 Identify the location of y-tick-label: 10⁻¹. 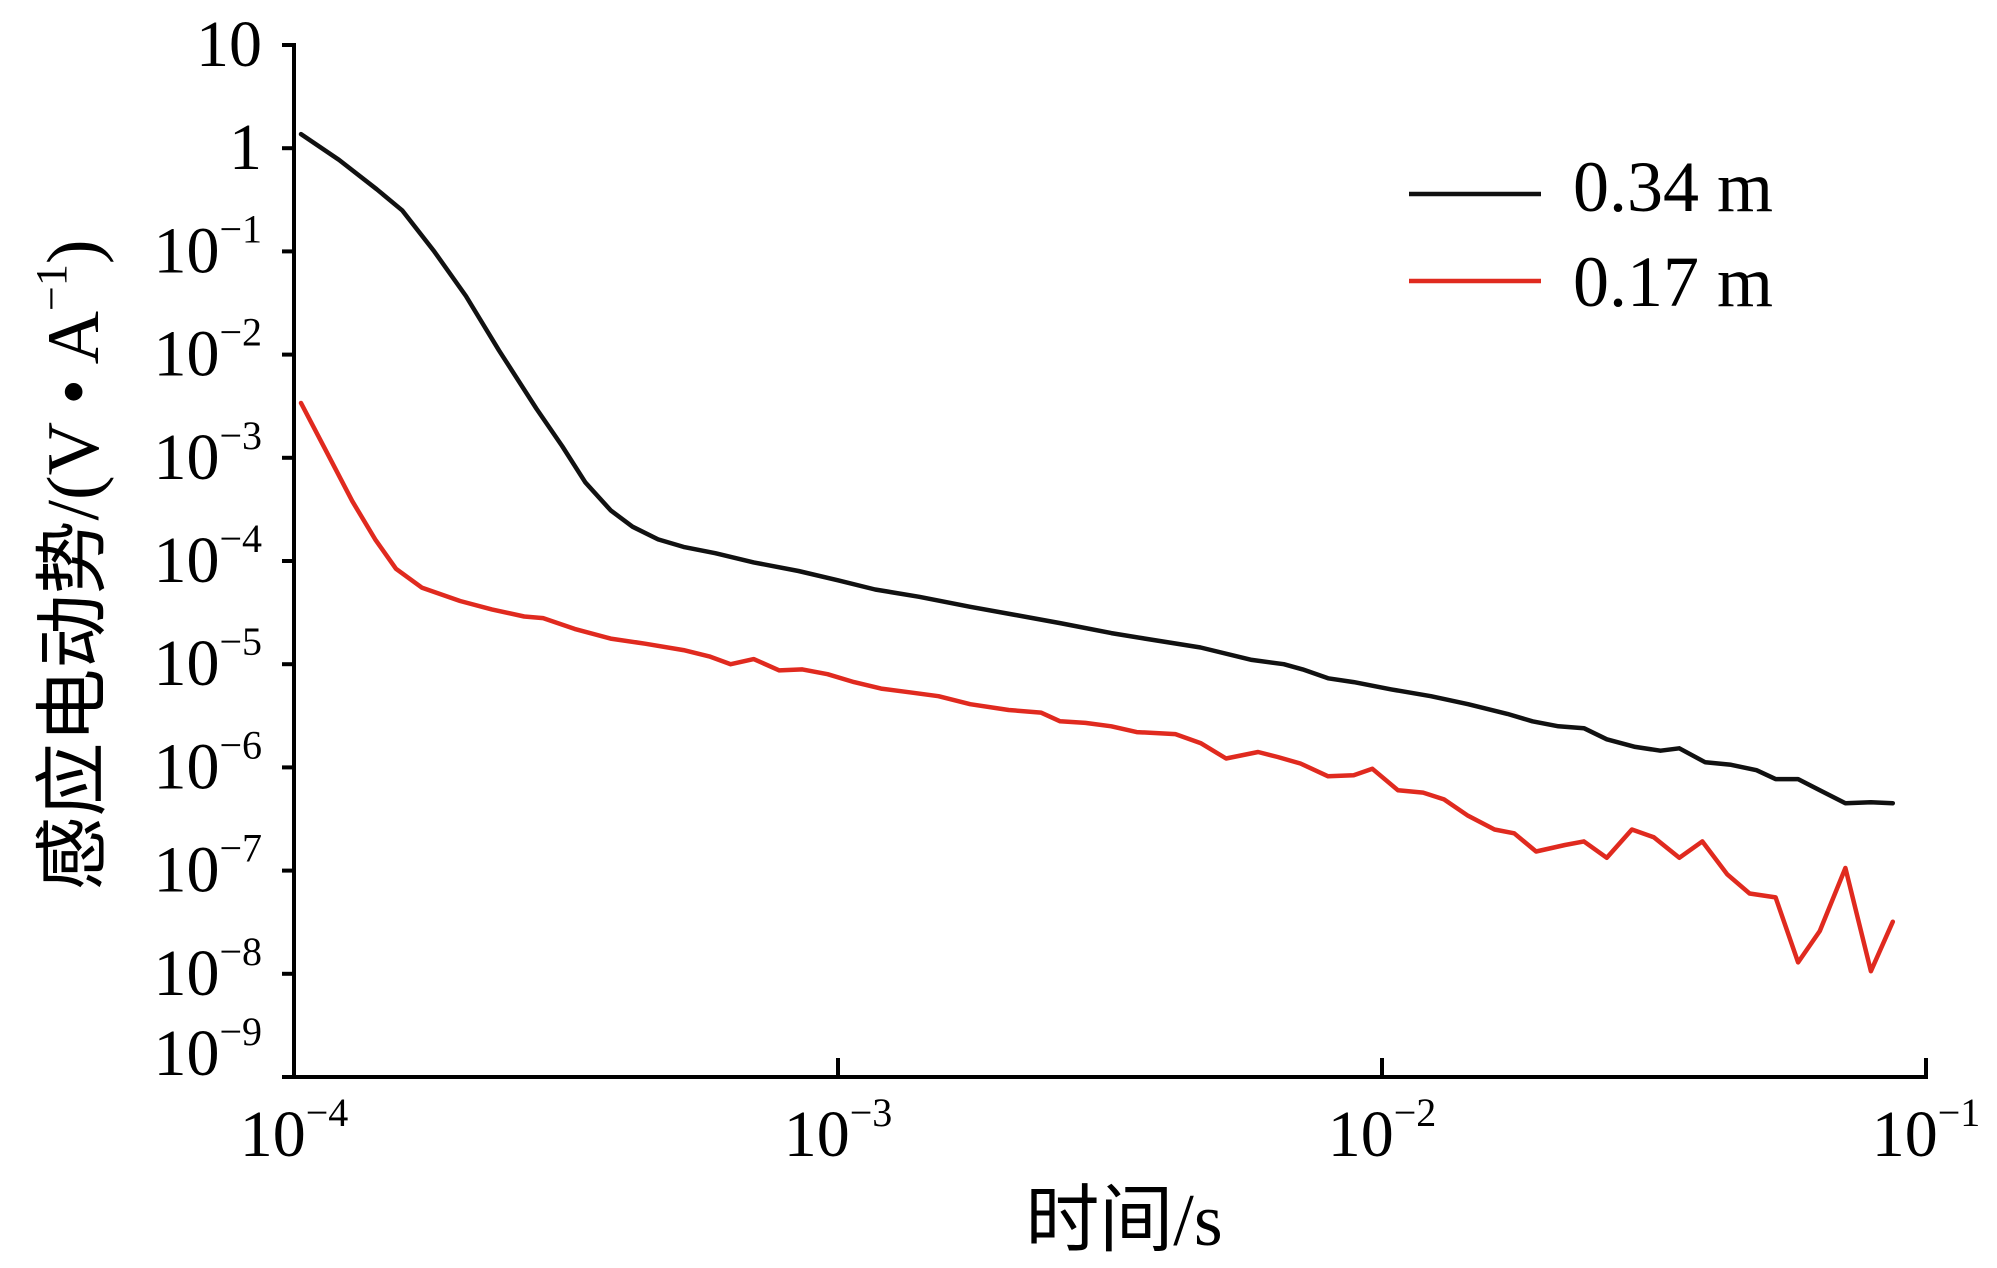
(207, 246).